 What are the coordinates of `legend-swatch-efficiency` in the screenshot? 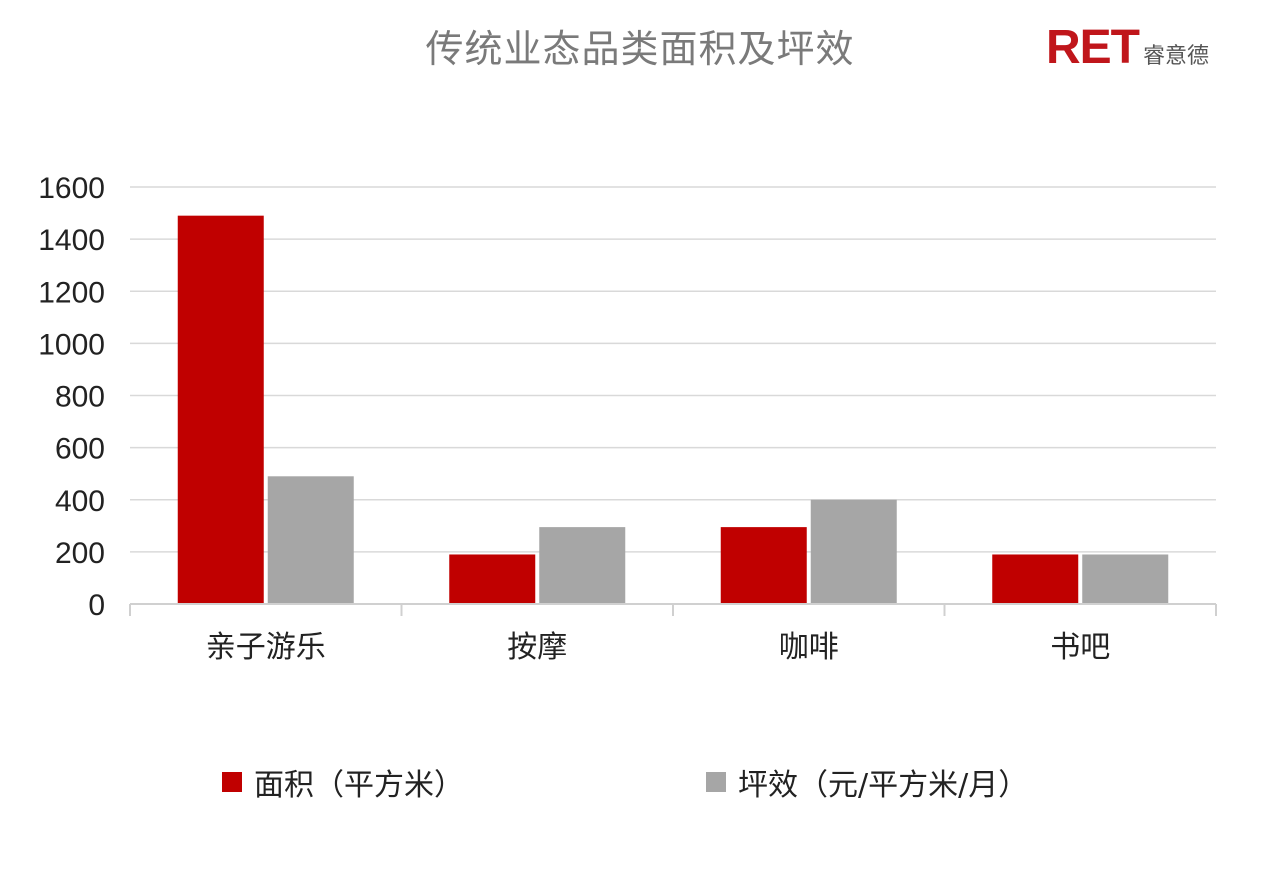 It's located at (716, 782).